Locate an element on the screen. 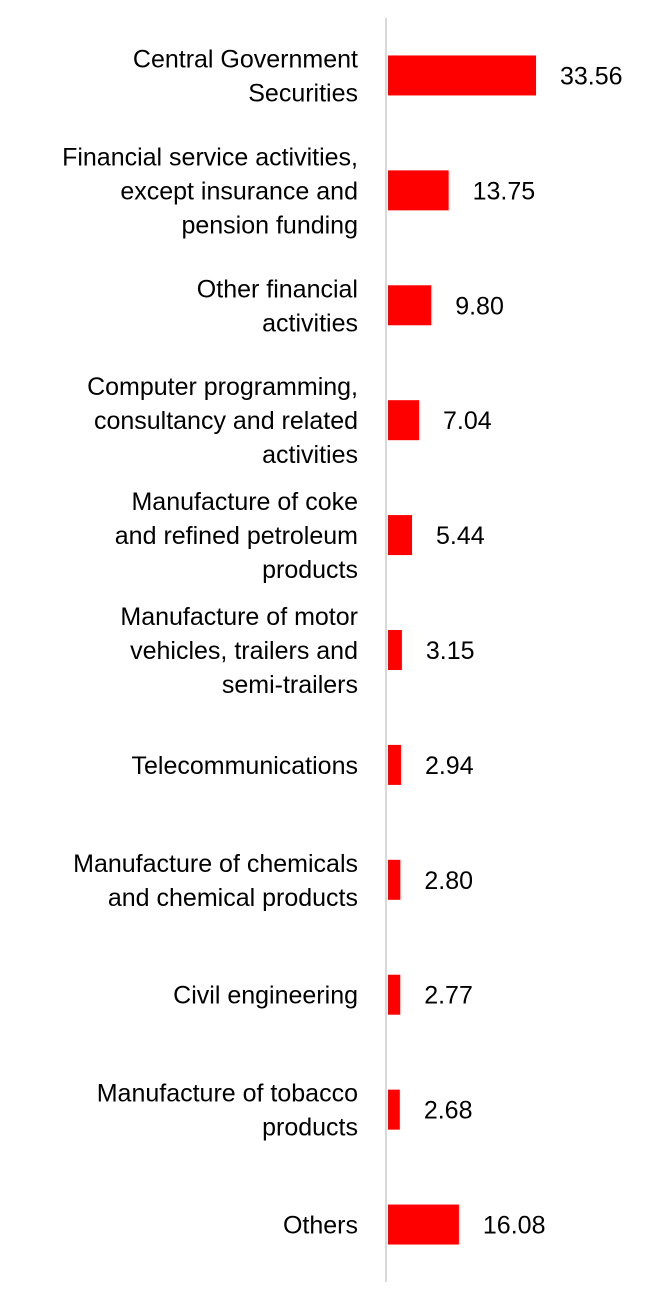 The width and height of the screenshot is (658, 1308). category-label-line: Computer programming, is located at coordinates (222, 387).